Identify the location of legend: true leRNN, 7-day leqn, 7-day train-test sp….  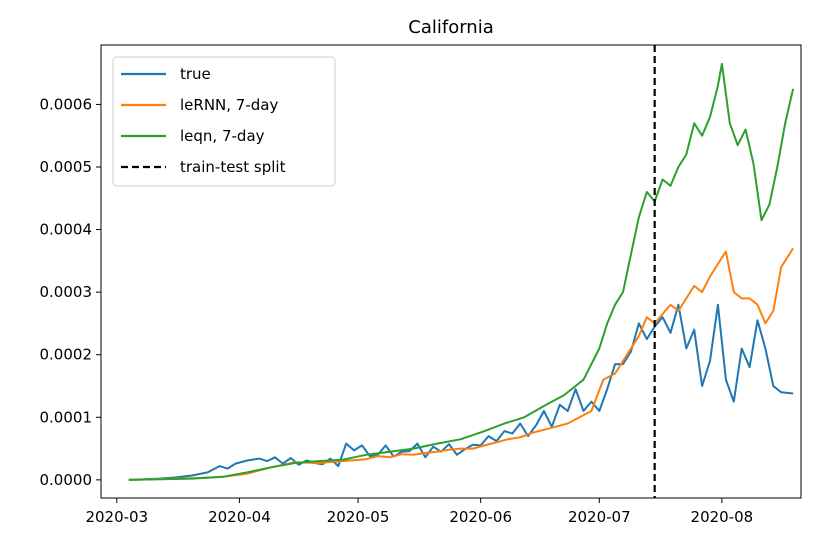
(224, 121).